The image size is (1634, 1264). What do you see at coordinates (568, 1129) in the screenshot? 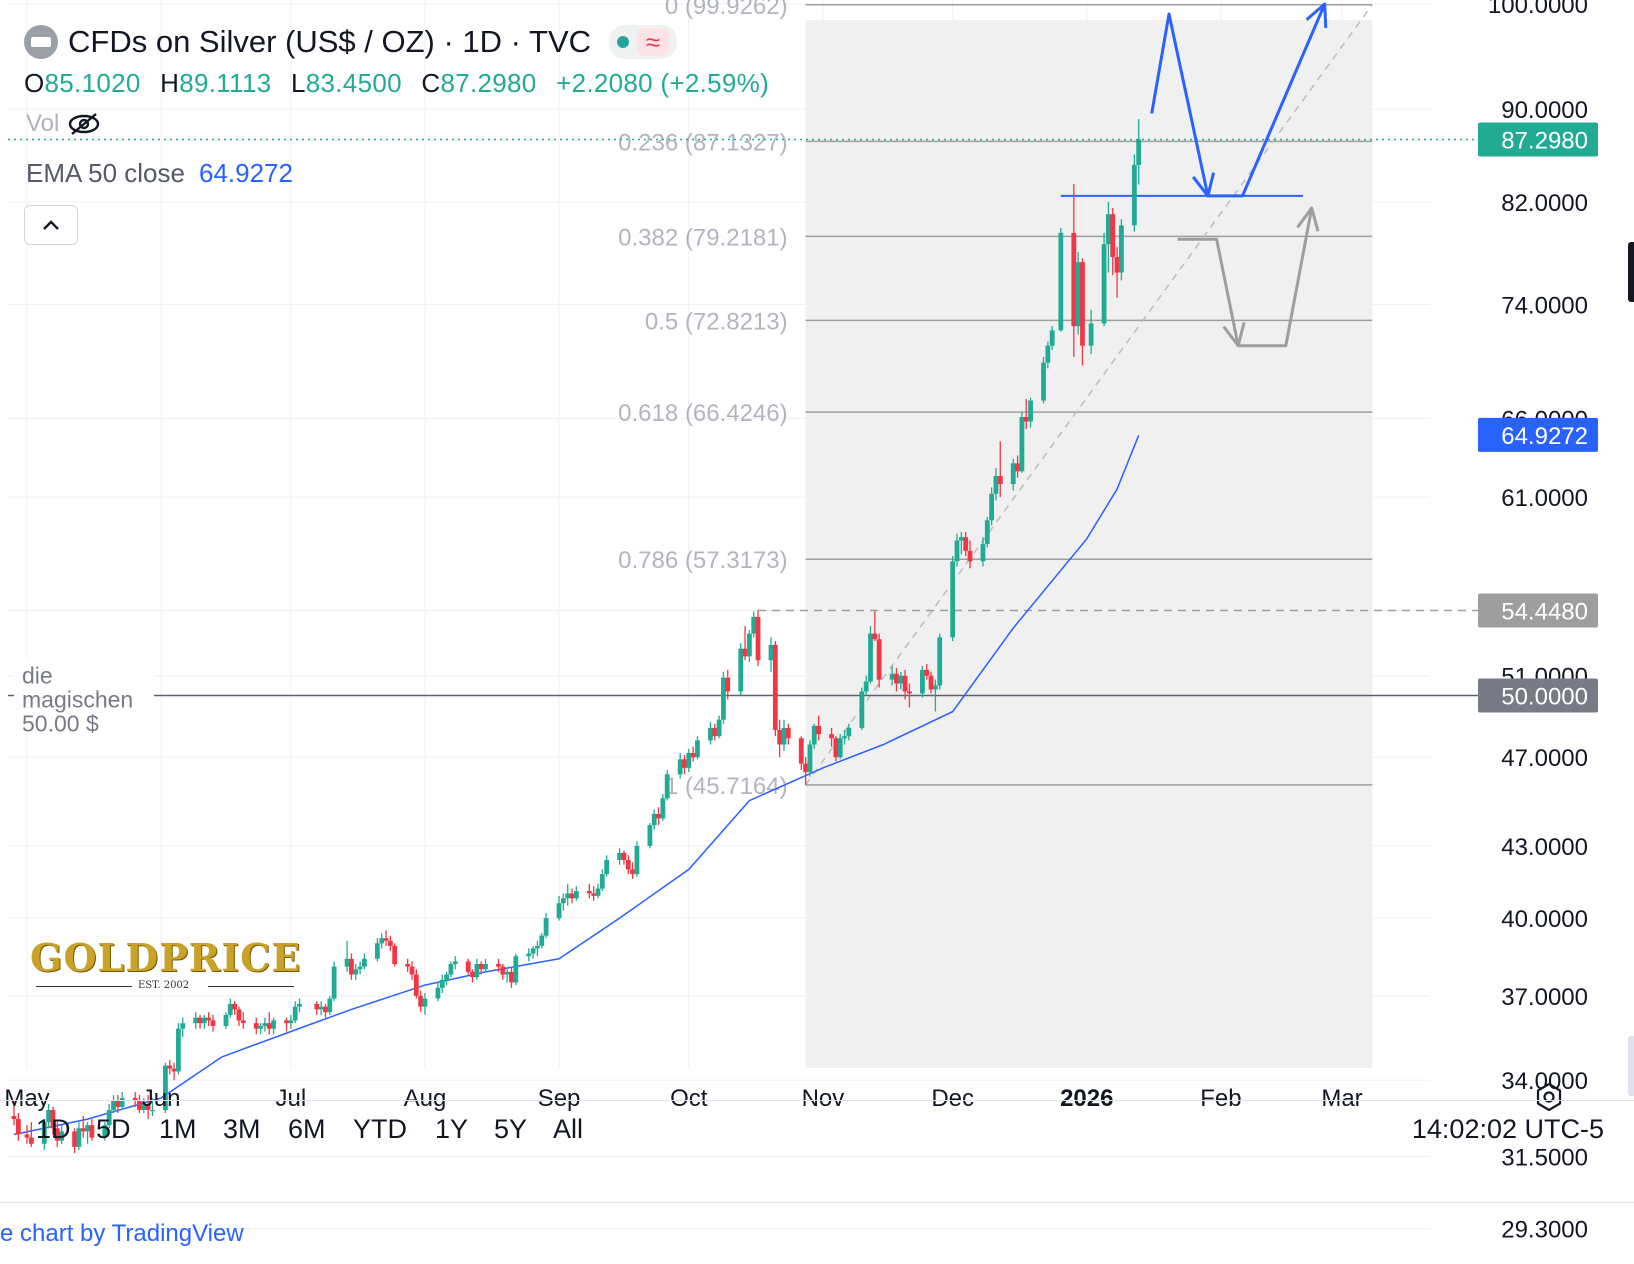
I see `range-button-all: All` at bounding box center [568, 1129].